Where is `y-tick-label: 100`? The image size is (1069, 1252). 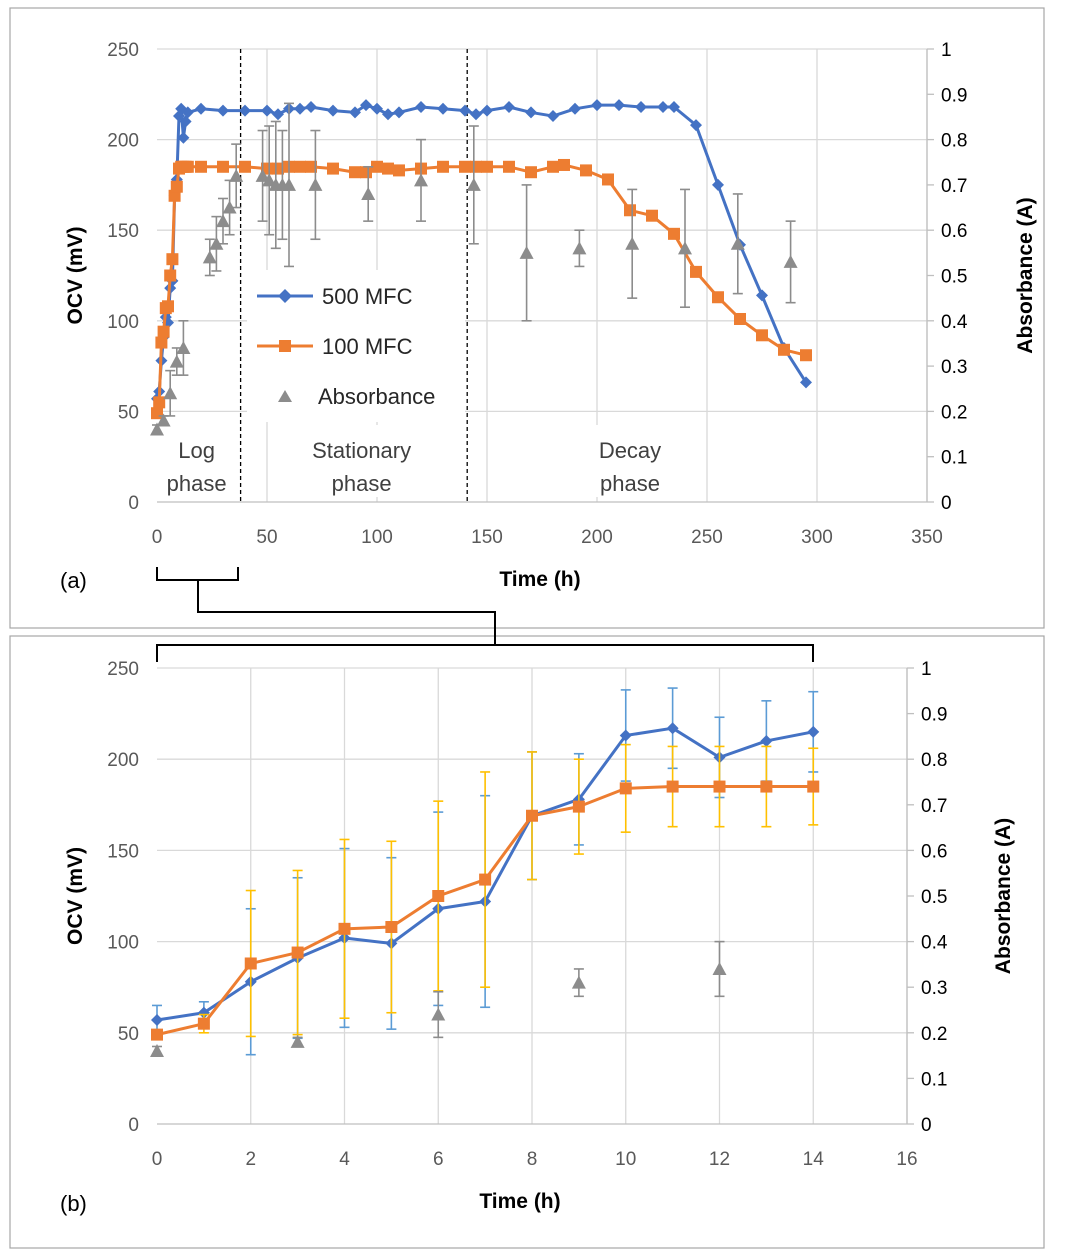 y-tick-label: 100 is located at coordinates (123, 322).